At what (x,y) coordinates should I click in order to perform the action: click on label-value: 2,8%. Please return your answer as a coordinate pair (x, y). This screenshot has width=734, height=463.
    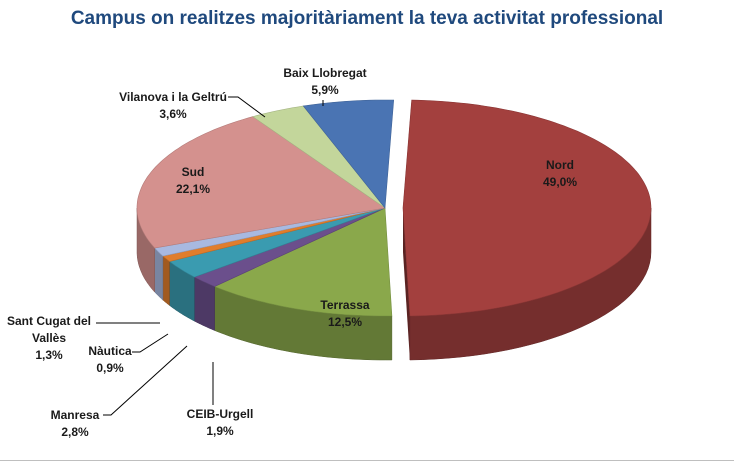
    Looking at the image, I should click on (75, 432).